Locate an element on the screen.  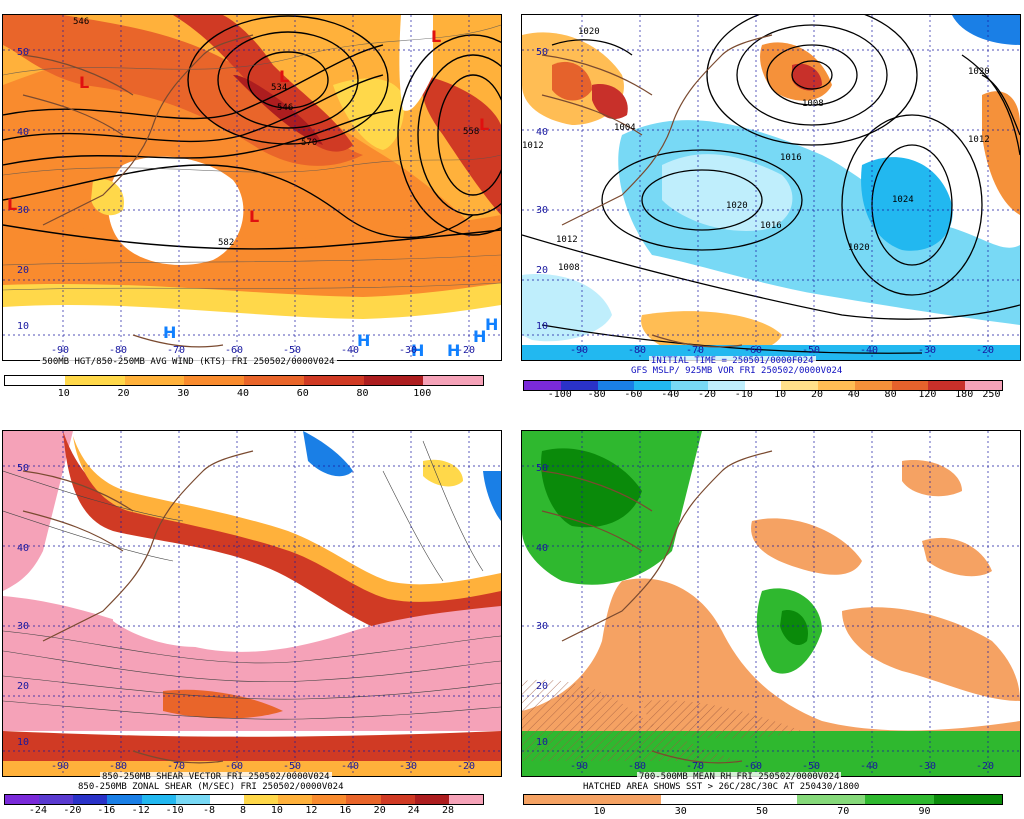
contour-label: 534 is located at coordinates (279, 88).